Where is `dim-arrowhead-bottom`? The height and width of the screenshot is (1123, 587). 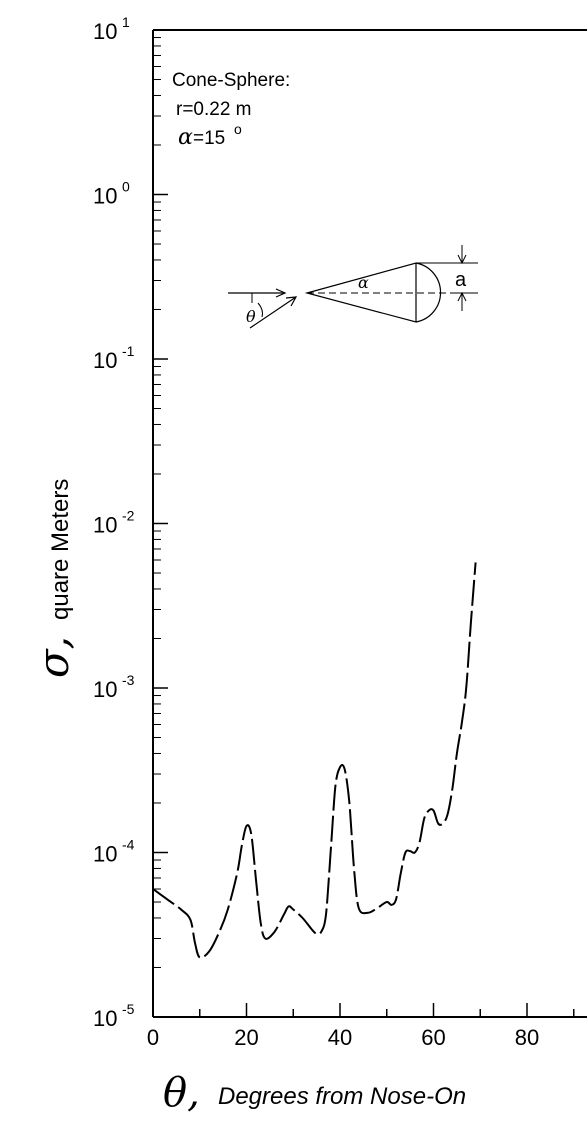
dim-arrowhead-bottom is located at coordinates (462, 296).